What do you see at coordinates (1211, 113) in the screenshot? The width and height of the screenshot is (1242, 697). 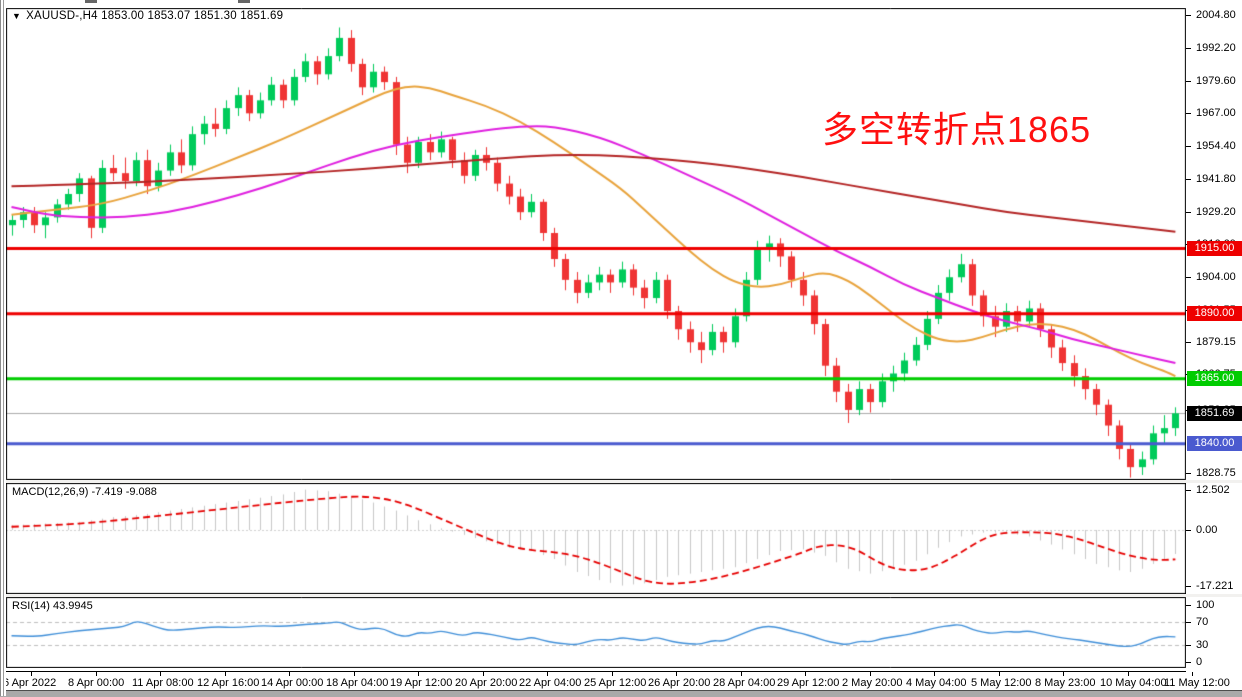 I see `price-axis-tick: 1967.00` at bounding box center [1211, 113].